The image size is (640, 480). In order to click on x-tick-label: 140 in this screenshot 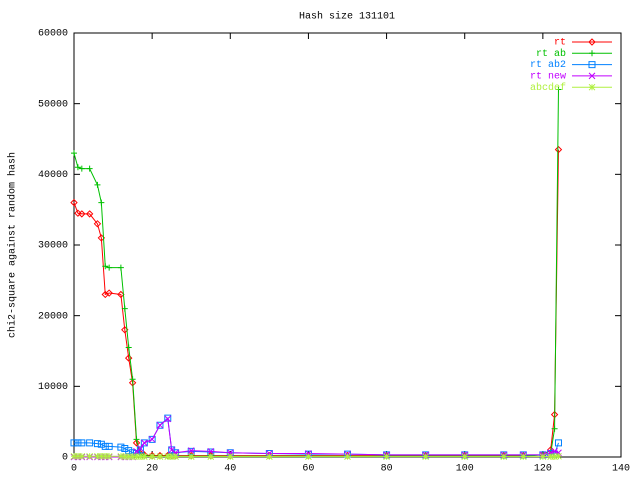, I will do `click(621, 469)`.